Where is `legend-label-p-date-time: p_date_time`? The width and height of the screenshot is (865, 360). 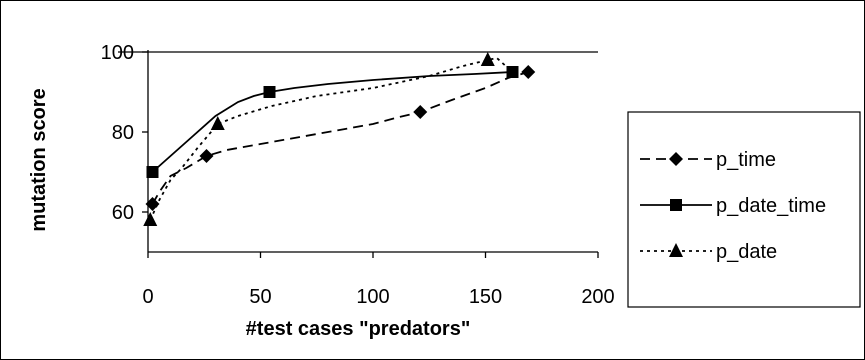
legend-label-p-date-time: p_date_time is located at coordinates (771, 206).